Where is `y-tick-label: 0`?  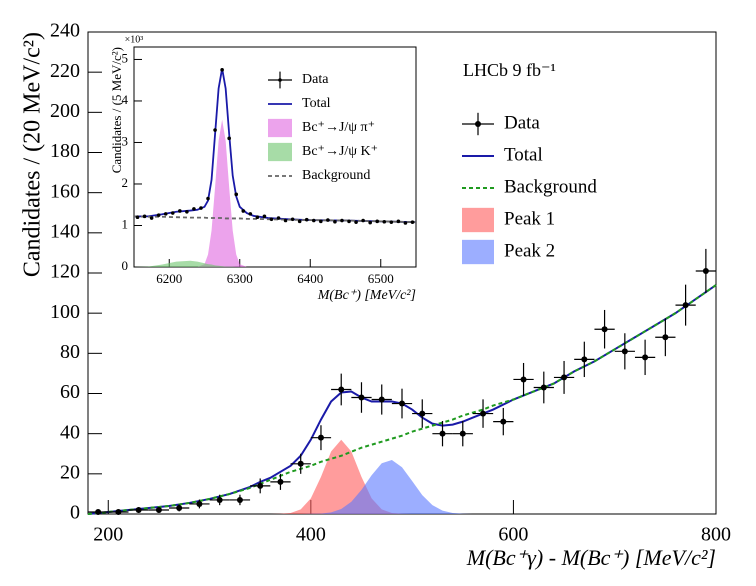 y-tick-label: 0 is located at coordinates (125, 265).